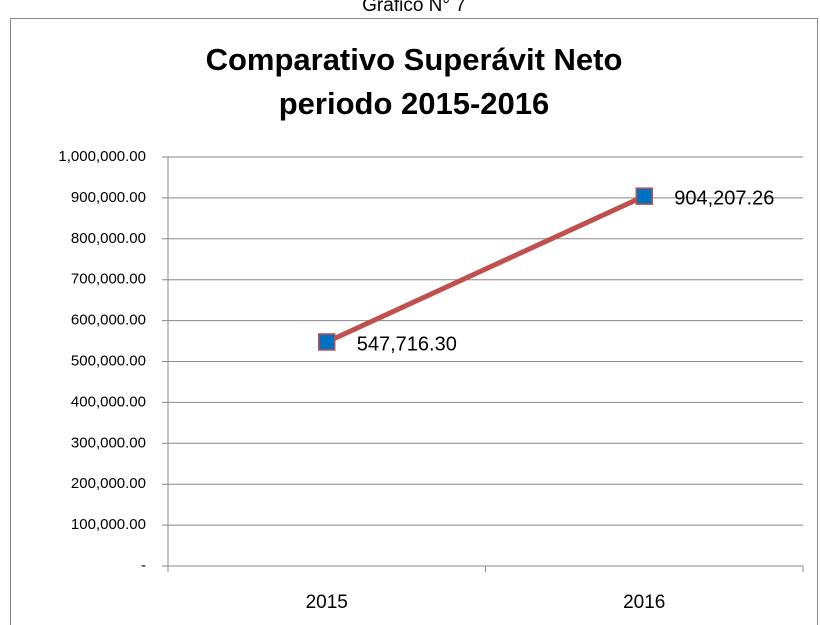  What do you see at coordinates (108, 483) in the screenshot?
I see `y-tick-label: 200,000.00` at bounding box center [108, 483].